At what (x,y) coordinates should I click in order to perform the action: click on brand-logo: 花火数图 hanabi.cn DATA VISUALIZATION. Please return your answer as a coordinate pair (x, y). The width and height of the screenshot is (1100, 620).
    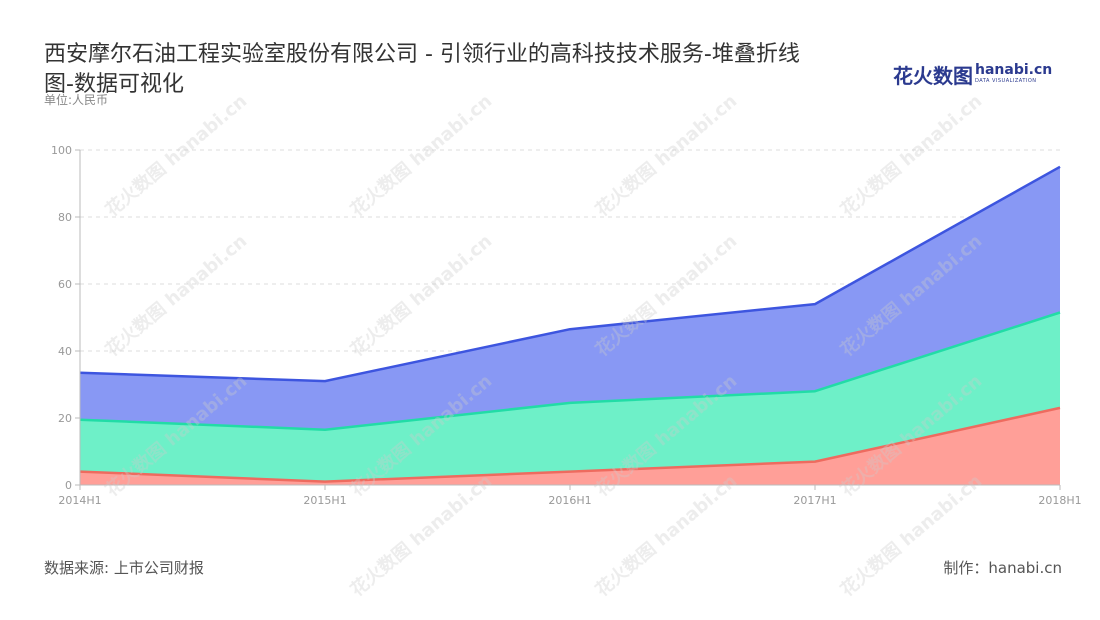
    Looking at the image, I should click on (972, 74).